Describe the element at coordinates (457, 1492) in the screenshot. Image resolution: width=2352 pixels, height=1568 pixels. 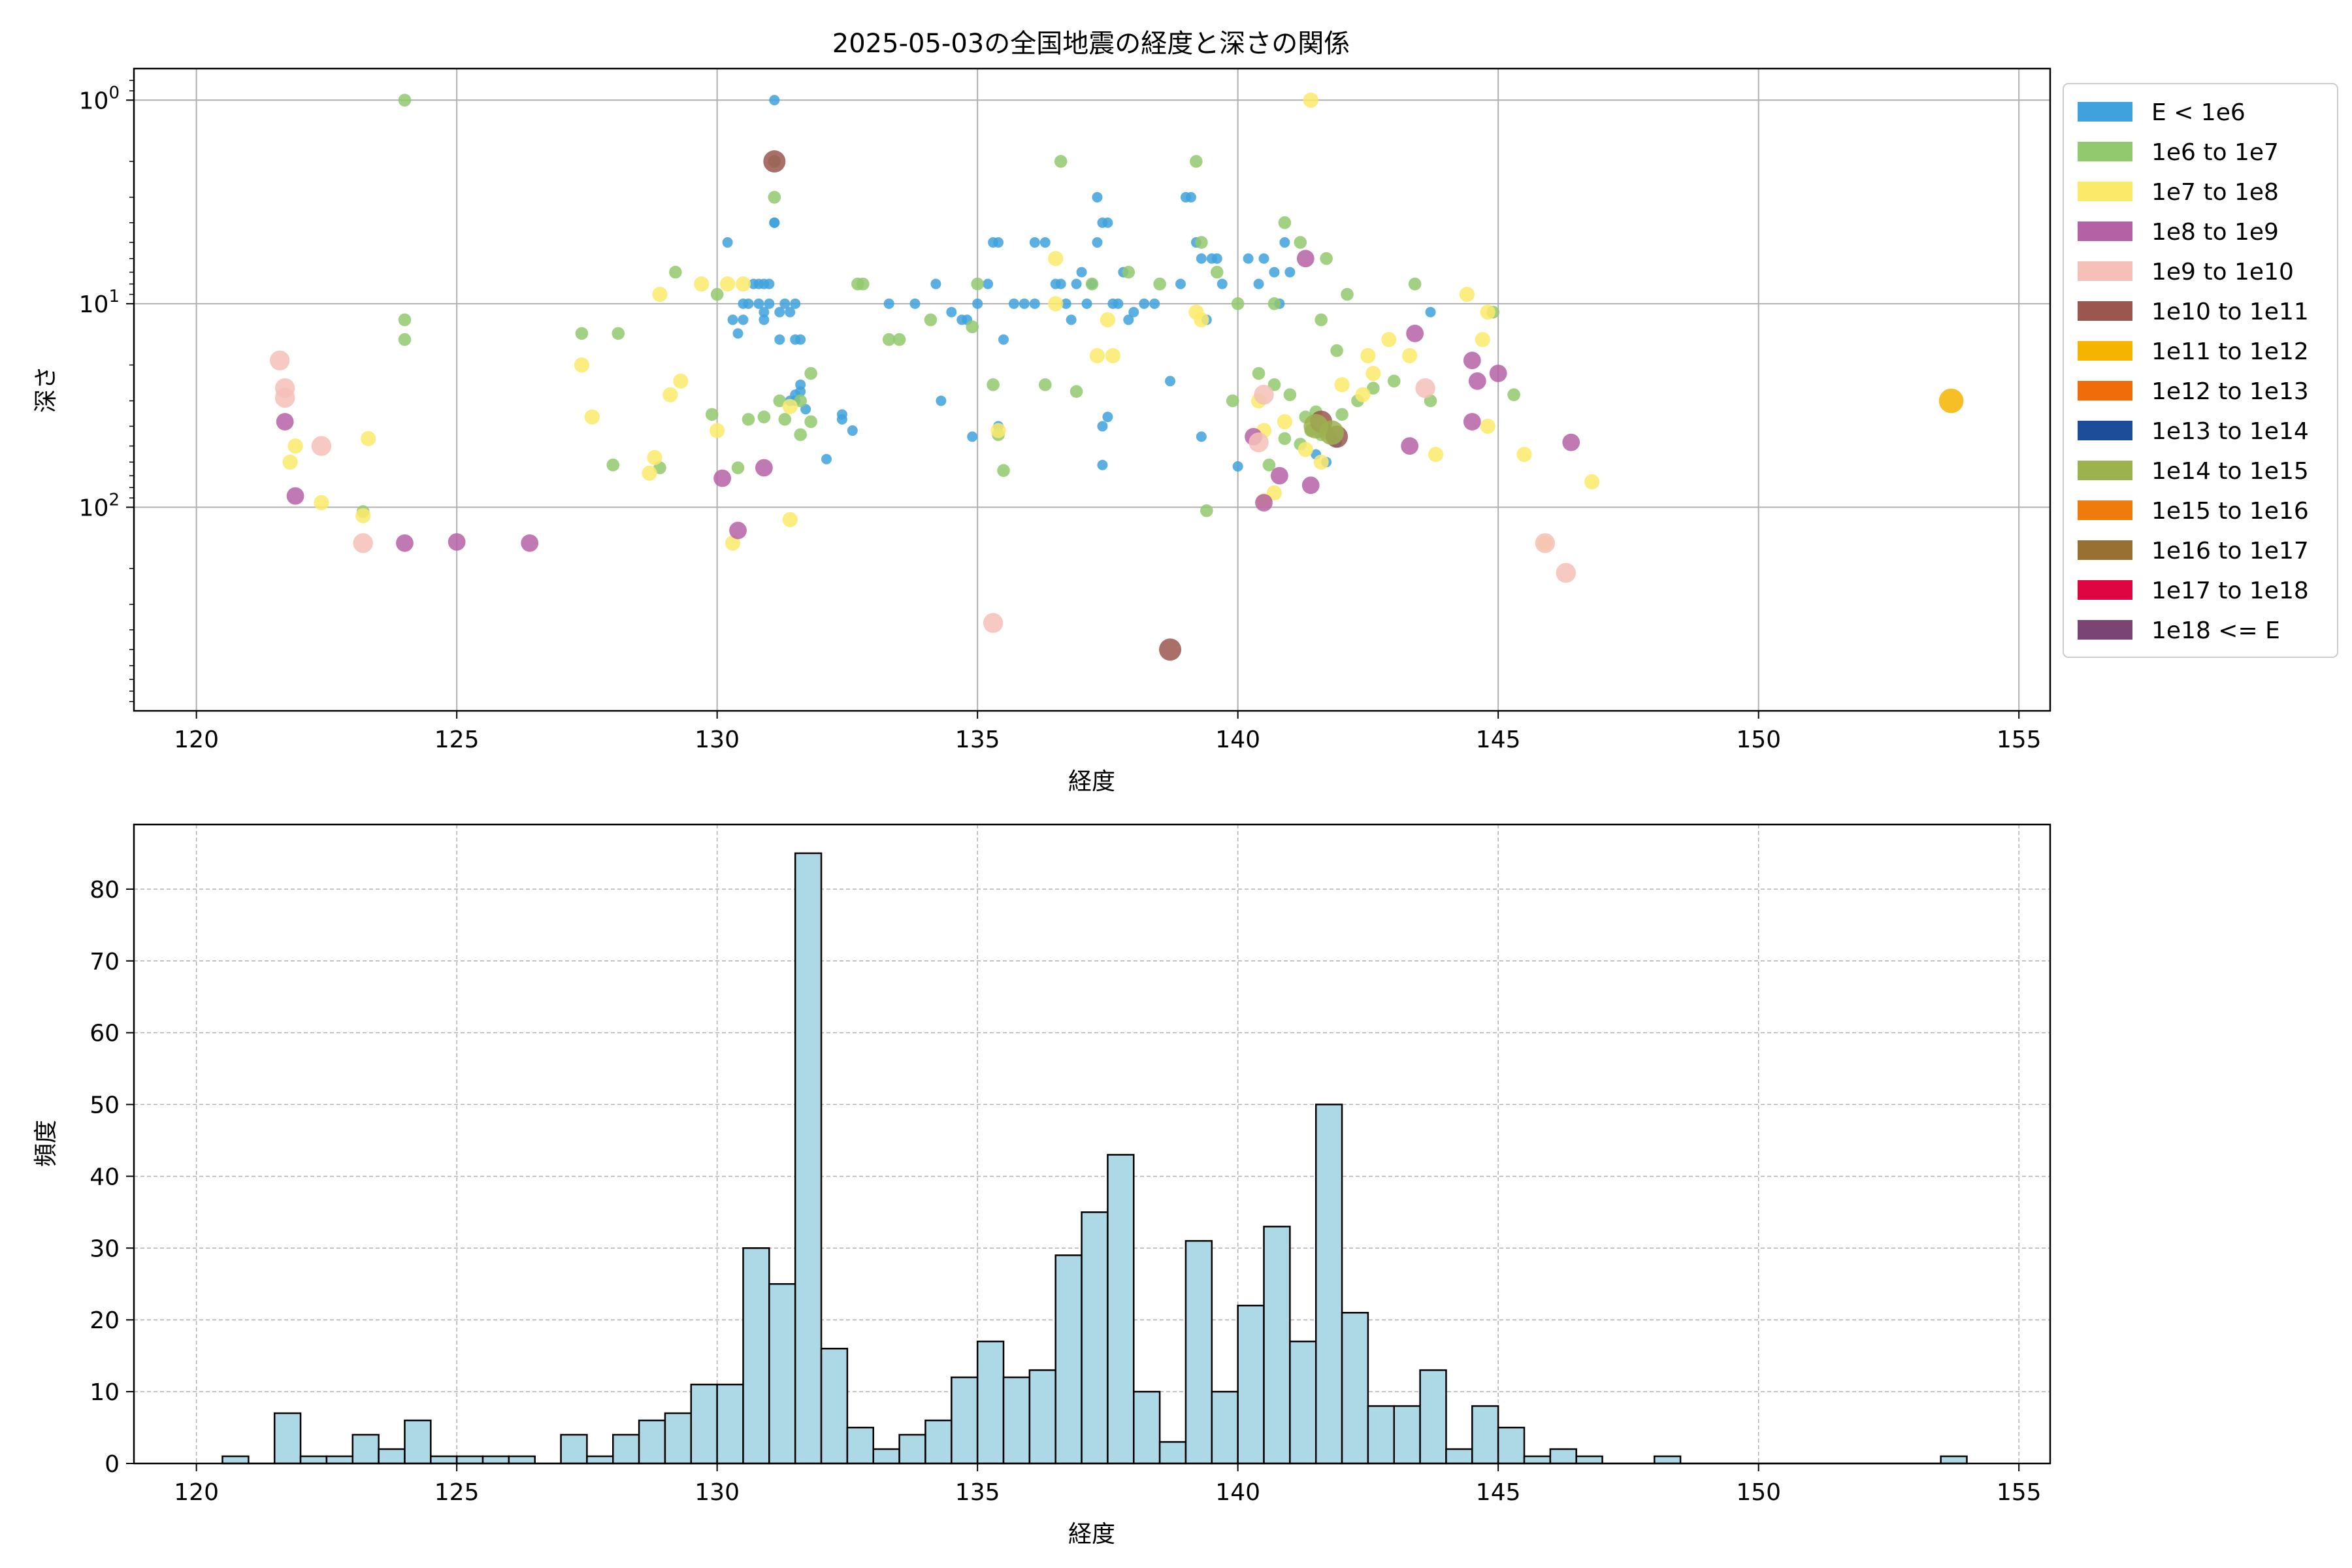
I see `histogram-x-tick-label: 125` at that location.